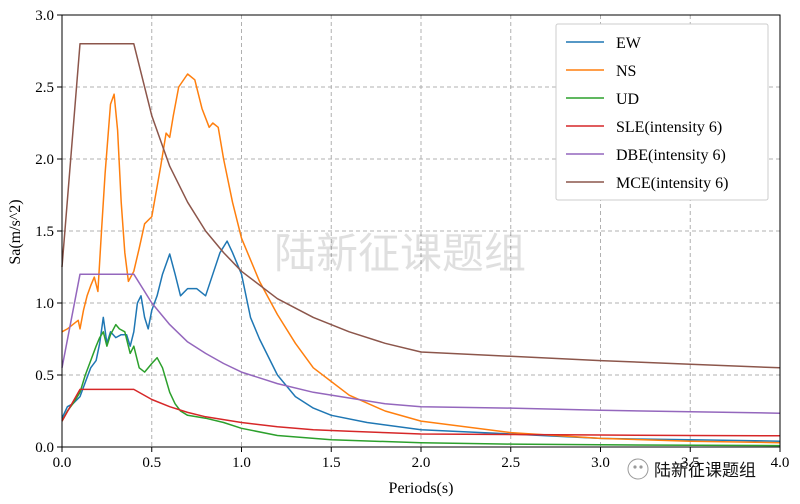 This screenshot has height=504, width=800. What do you see at coordinates (331, 463) in the screenshot?
I see `x-tick-label: 1.5` at bounding box center [331, 463].